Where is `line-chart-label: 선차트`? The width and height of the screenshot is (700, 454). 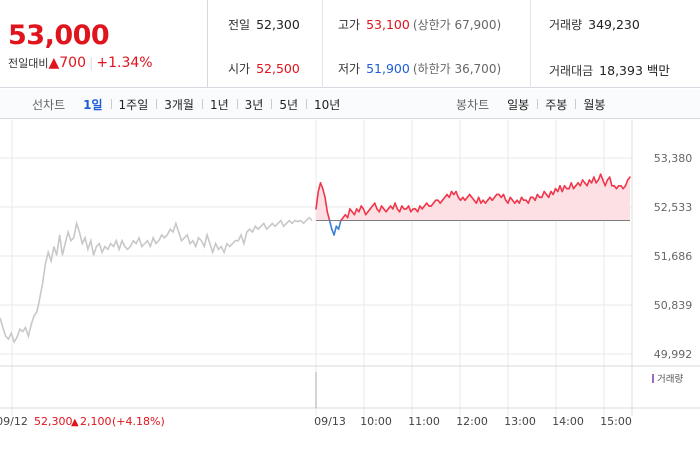
line-chart-label: 선차트 is located at coordinates (49, 104).